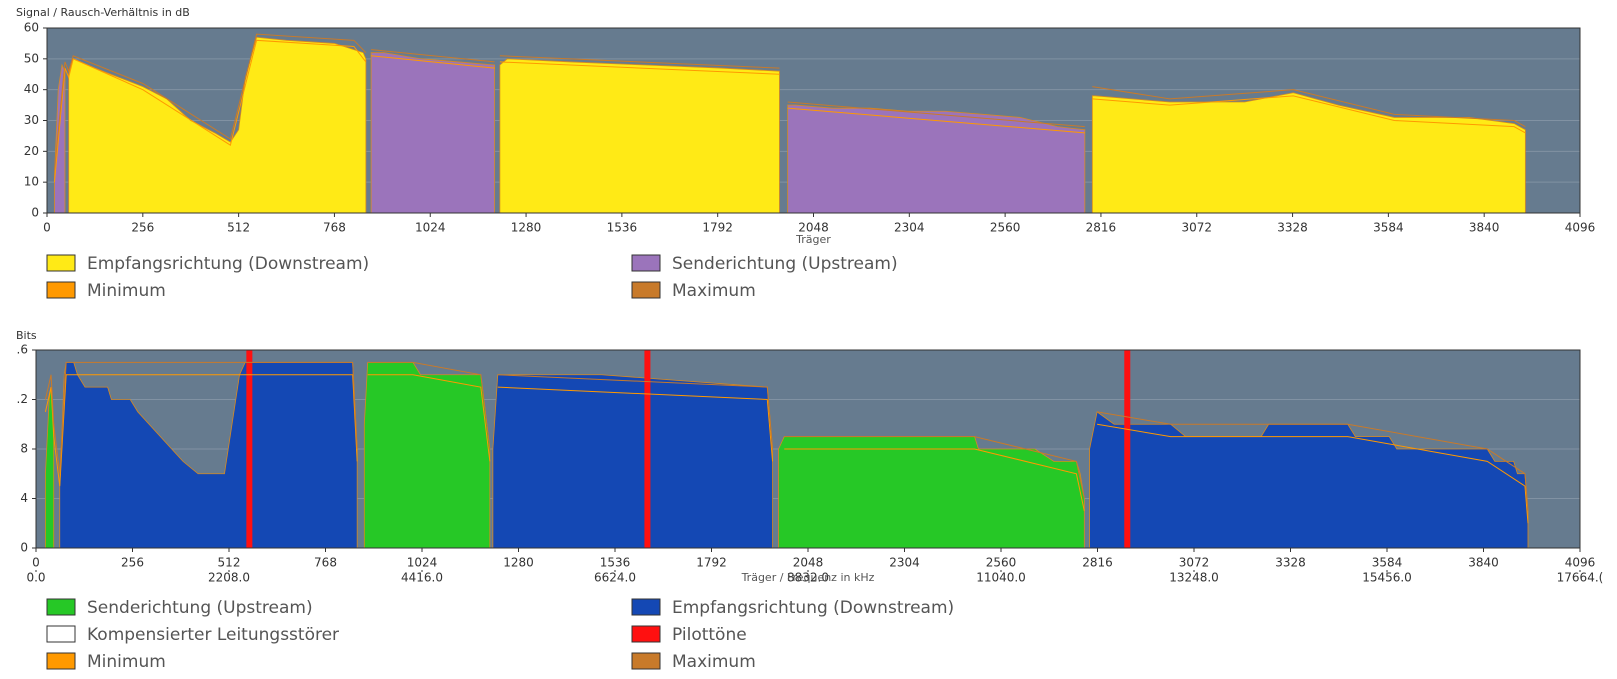 Image resolution: width=1617 pixels, height=679 pixels. I want to click on y-tick-label: 40, so click(31, 89).